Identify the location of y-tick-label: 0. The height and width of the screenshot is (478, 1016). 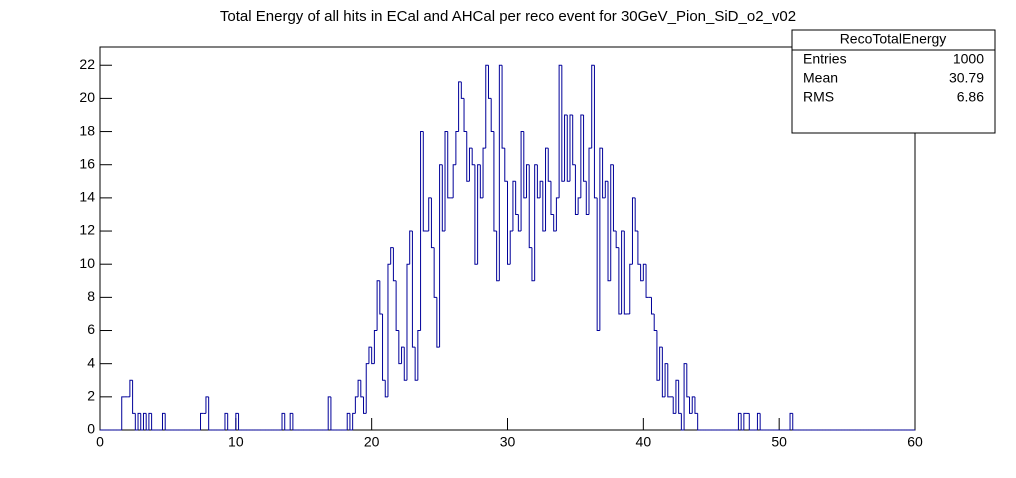
(91, 429).